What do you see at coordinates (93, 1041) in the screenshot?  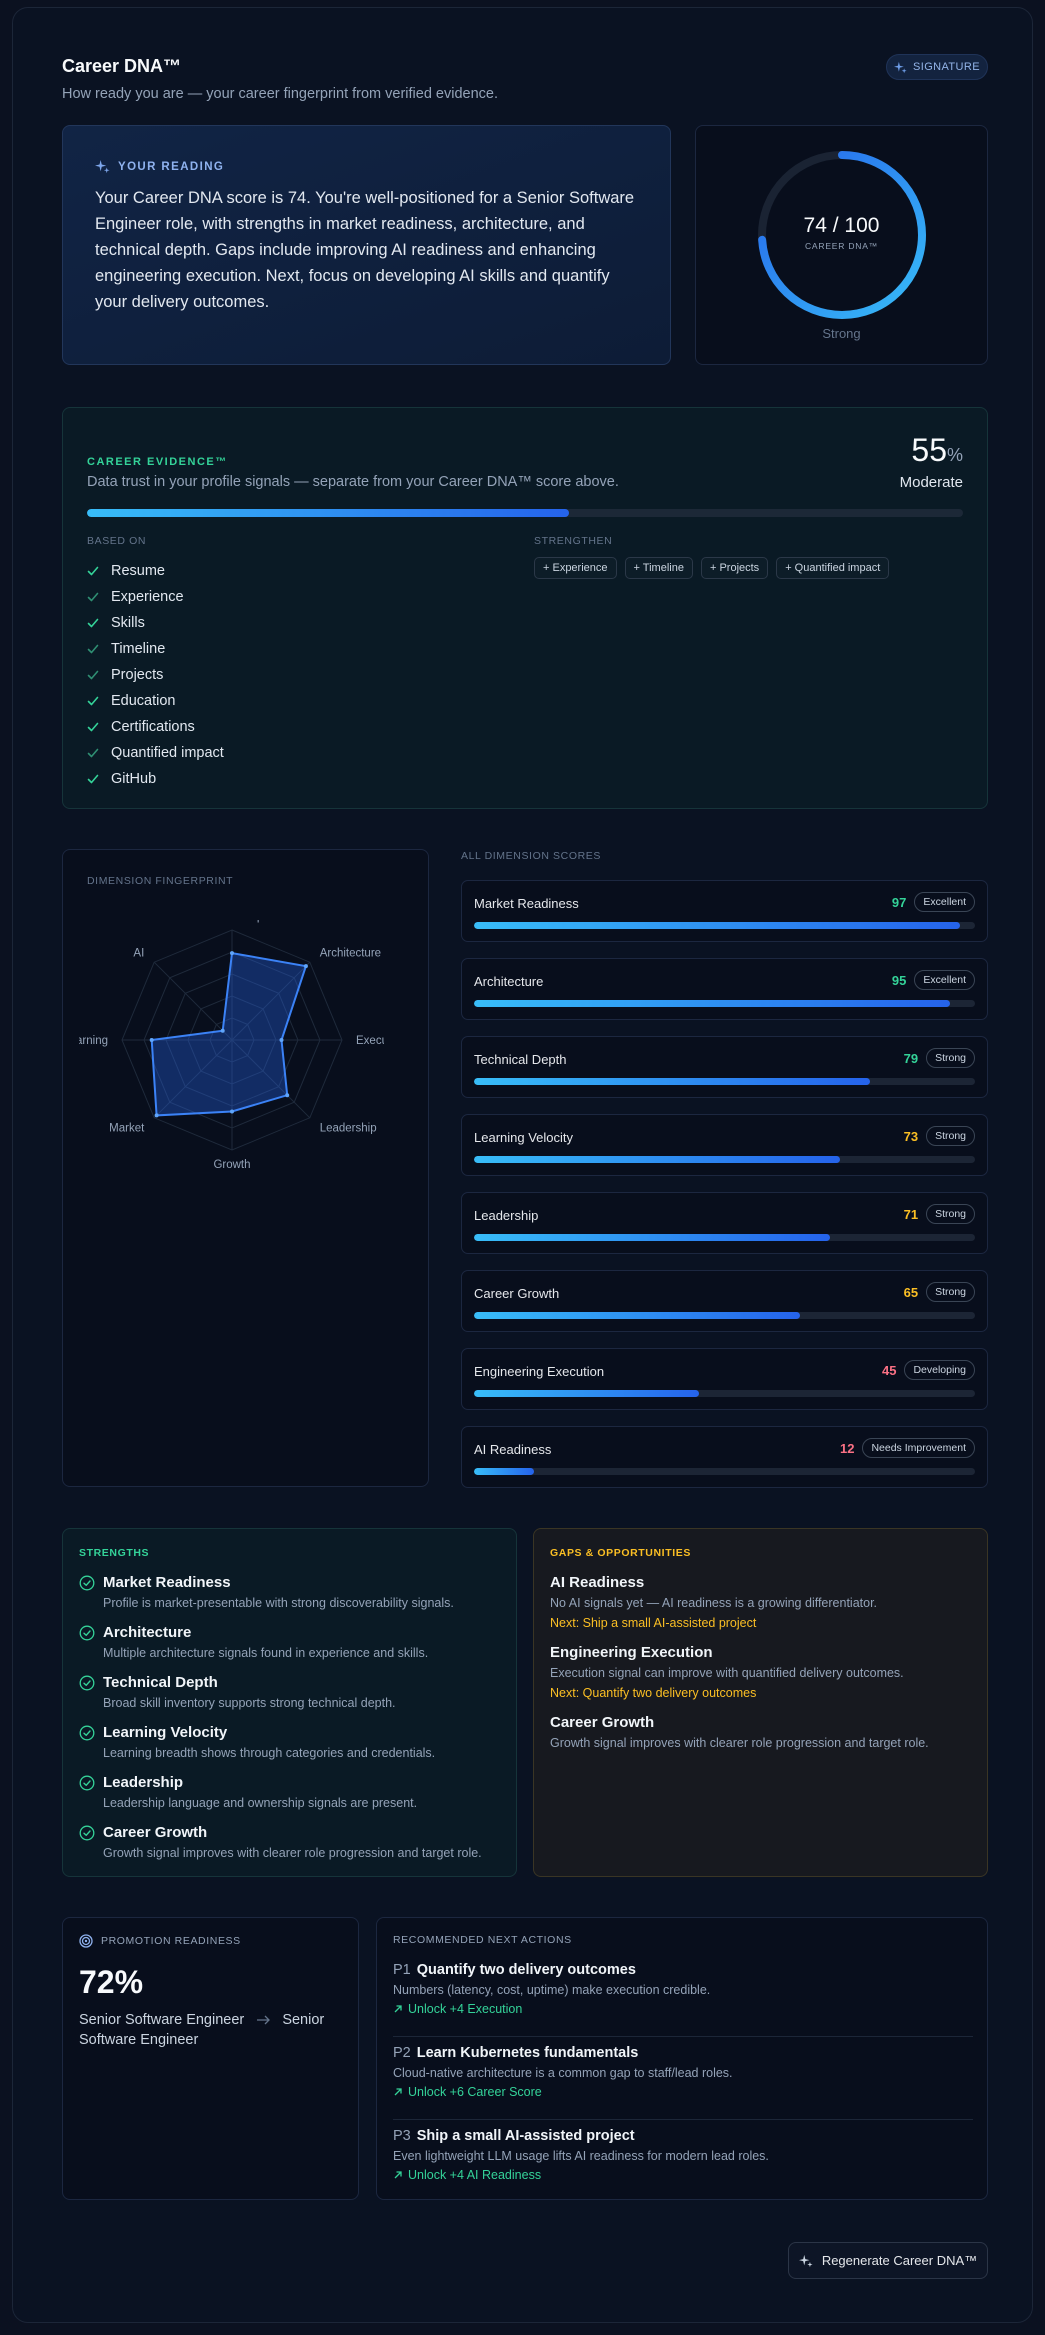 I see `radar-axis-label: Learning` at bounding box center [93, 1041].